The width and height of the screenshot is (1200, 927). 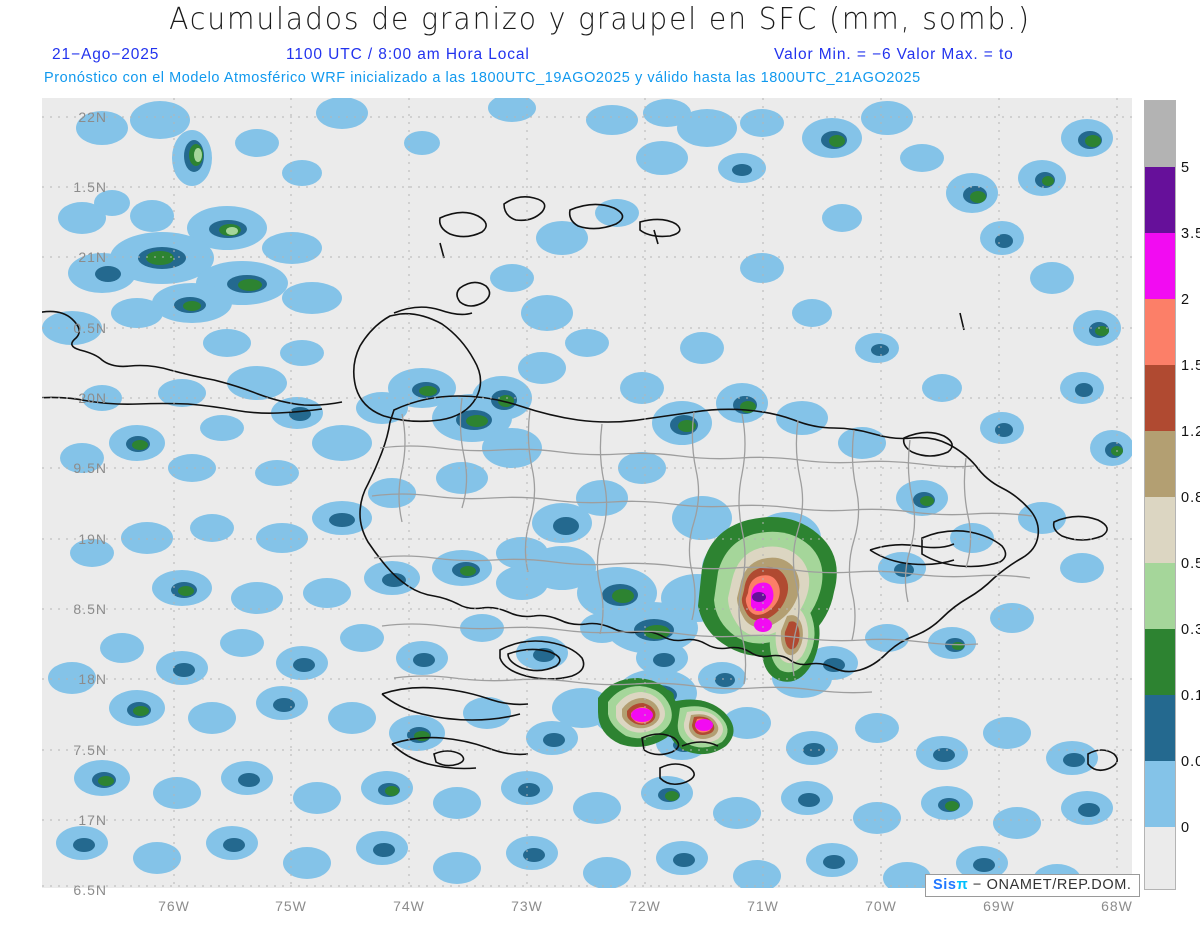 I want to click on x-axis-tick: 73W, so click(x=527, y=906).